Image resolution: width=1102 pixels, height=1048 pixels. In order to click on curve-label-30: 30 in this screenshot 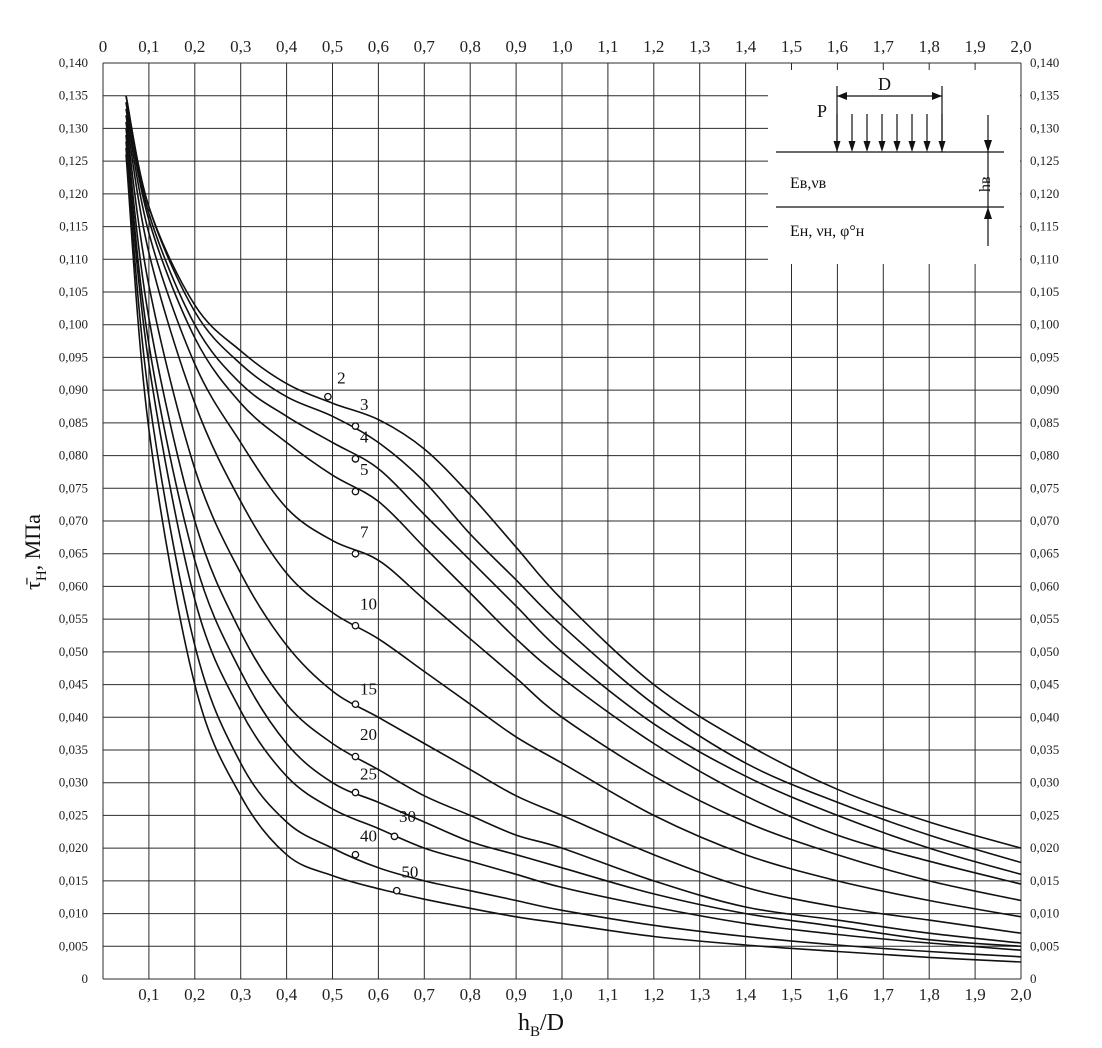, I will do `click(407, 816)`.